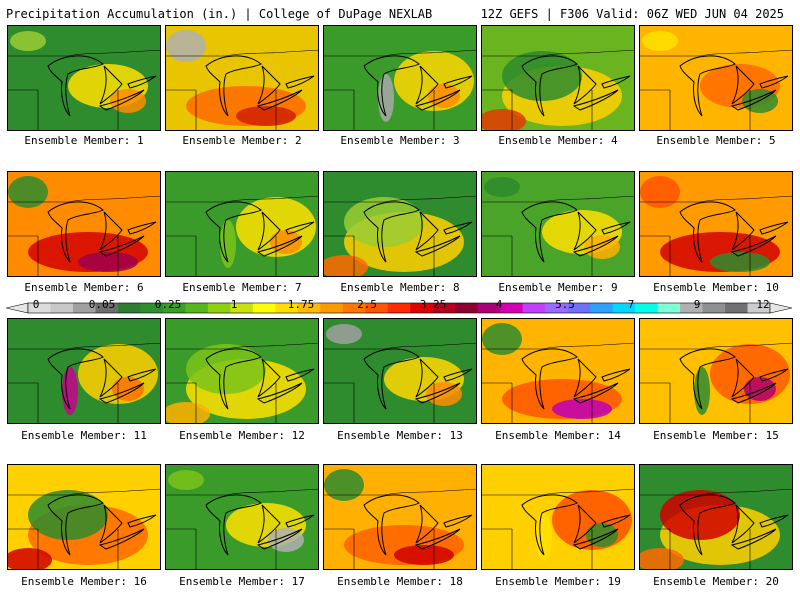 The height and width of the screenshot is (600, 800). I want to click on ensemble-member-label: Ensemble Member: 7, so click(242, 287).